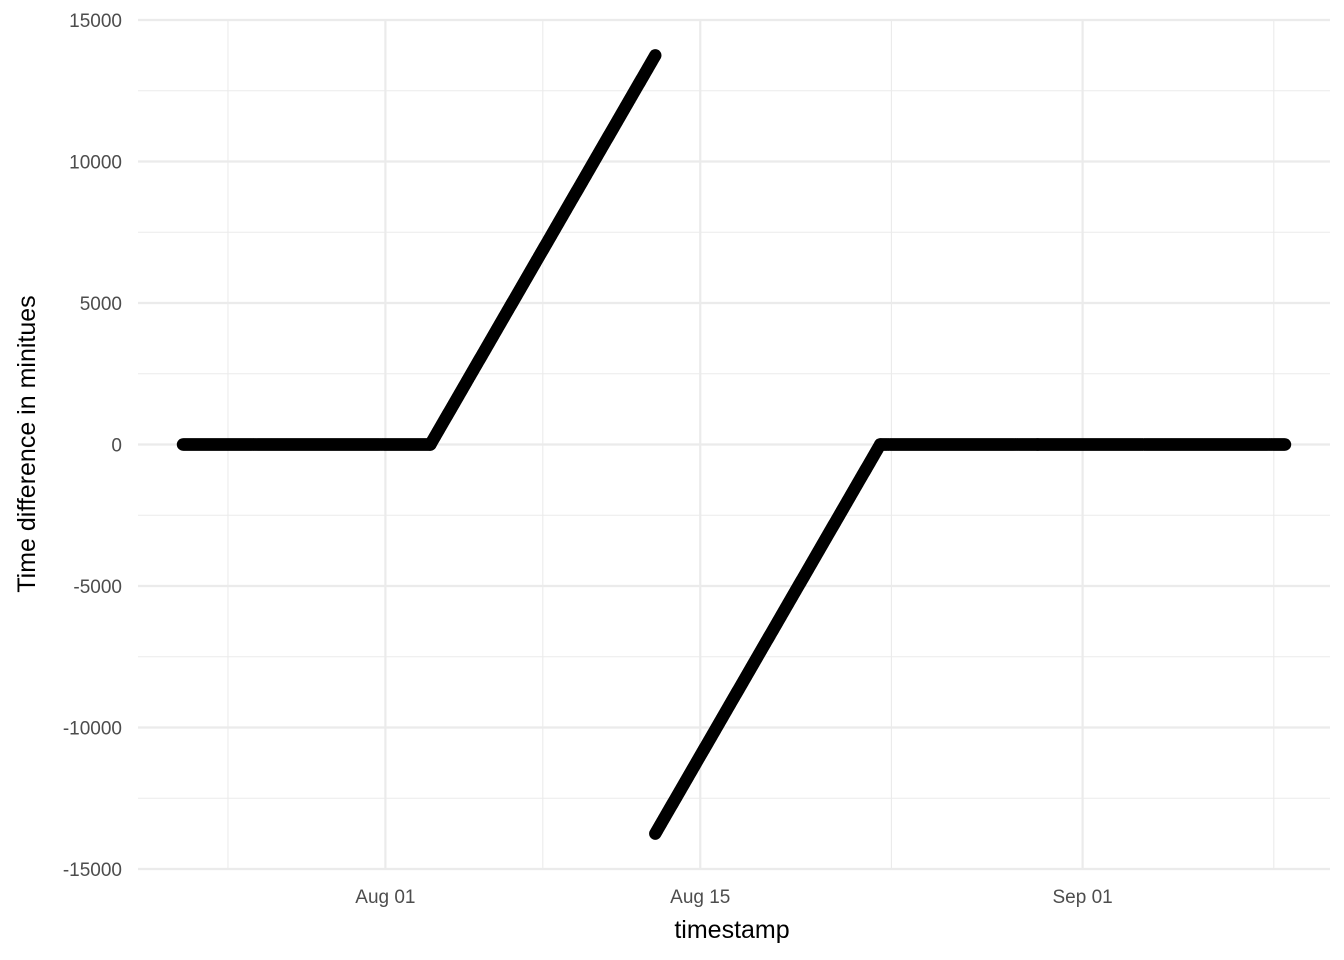  What do you see at coordinates (95, 21) in the screenshot?
I see `y-tick-label: 15000` at bounding box center [95, 21].